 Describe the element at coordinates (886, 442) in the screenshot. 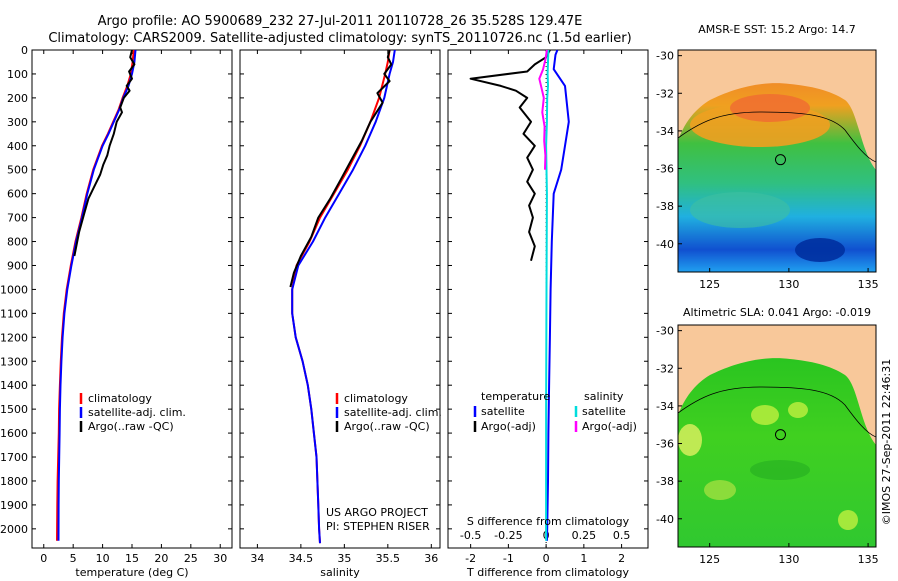

I see `timestamp-stamp: ©IMOS 27-Sep-2011 22:46:31` at that location.